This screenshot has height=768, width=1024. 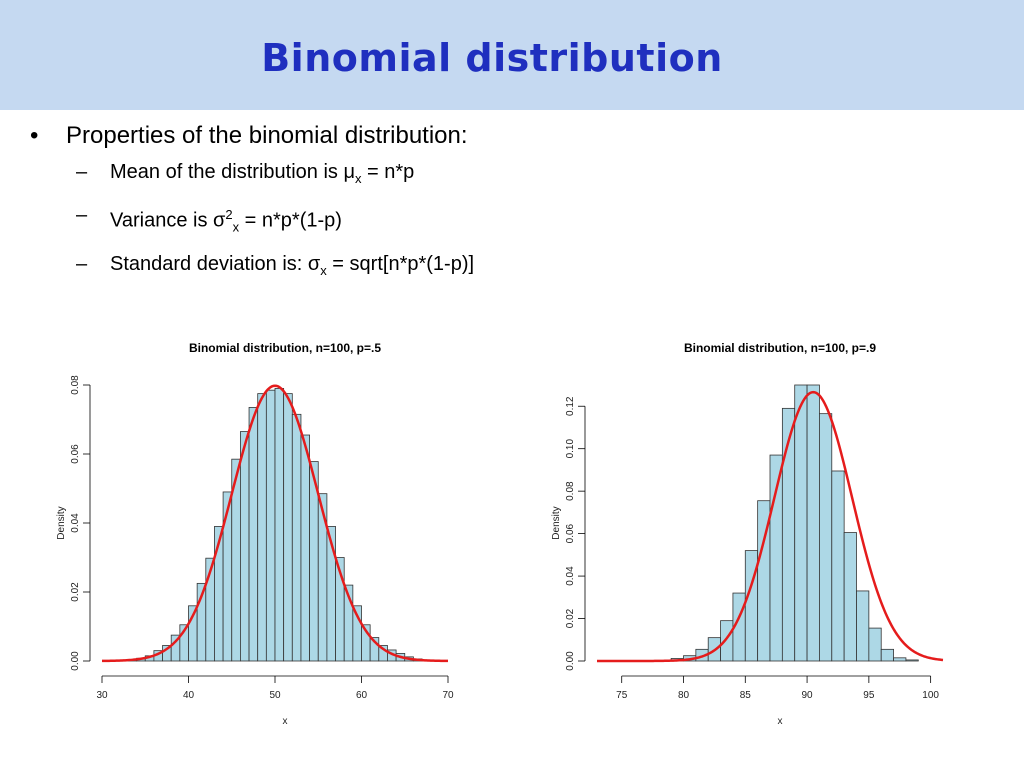 I want to click on subbullet-mean: – Mean of the distribution is μx = n*p, so click(x=252, y=175).